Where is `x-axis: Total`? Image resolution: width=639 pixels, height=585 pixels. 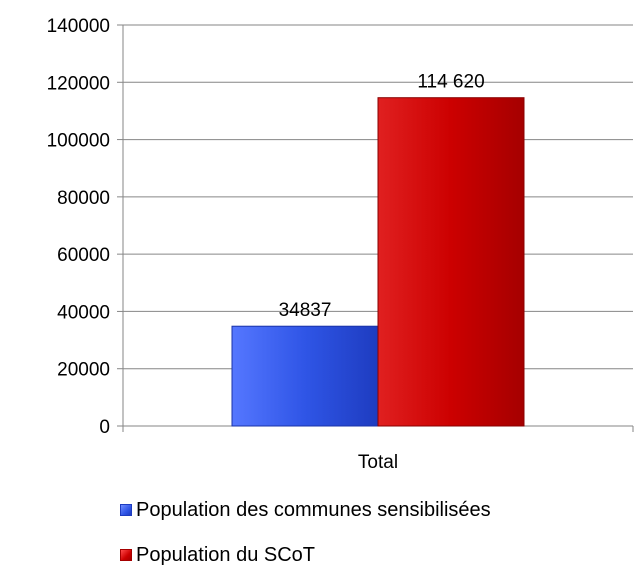
x-axis: Total is located at coordinates (378, 449).